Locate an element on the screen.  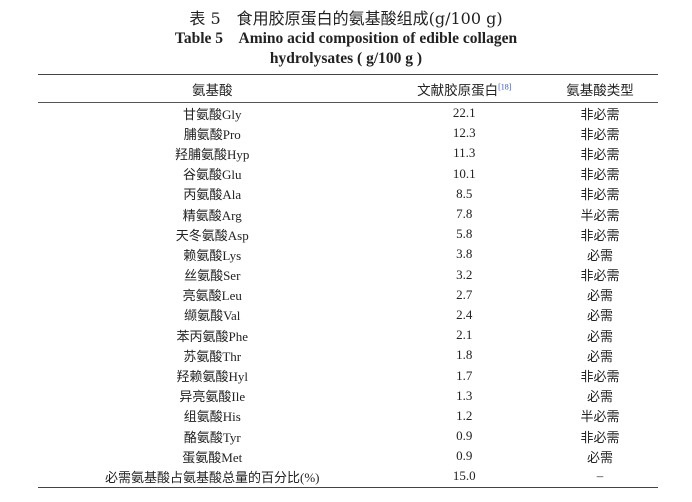
table-row: 精氨酸Arg 7.8 半必需 is located at coordinates (348, 214).